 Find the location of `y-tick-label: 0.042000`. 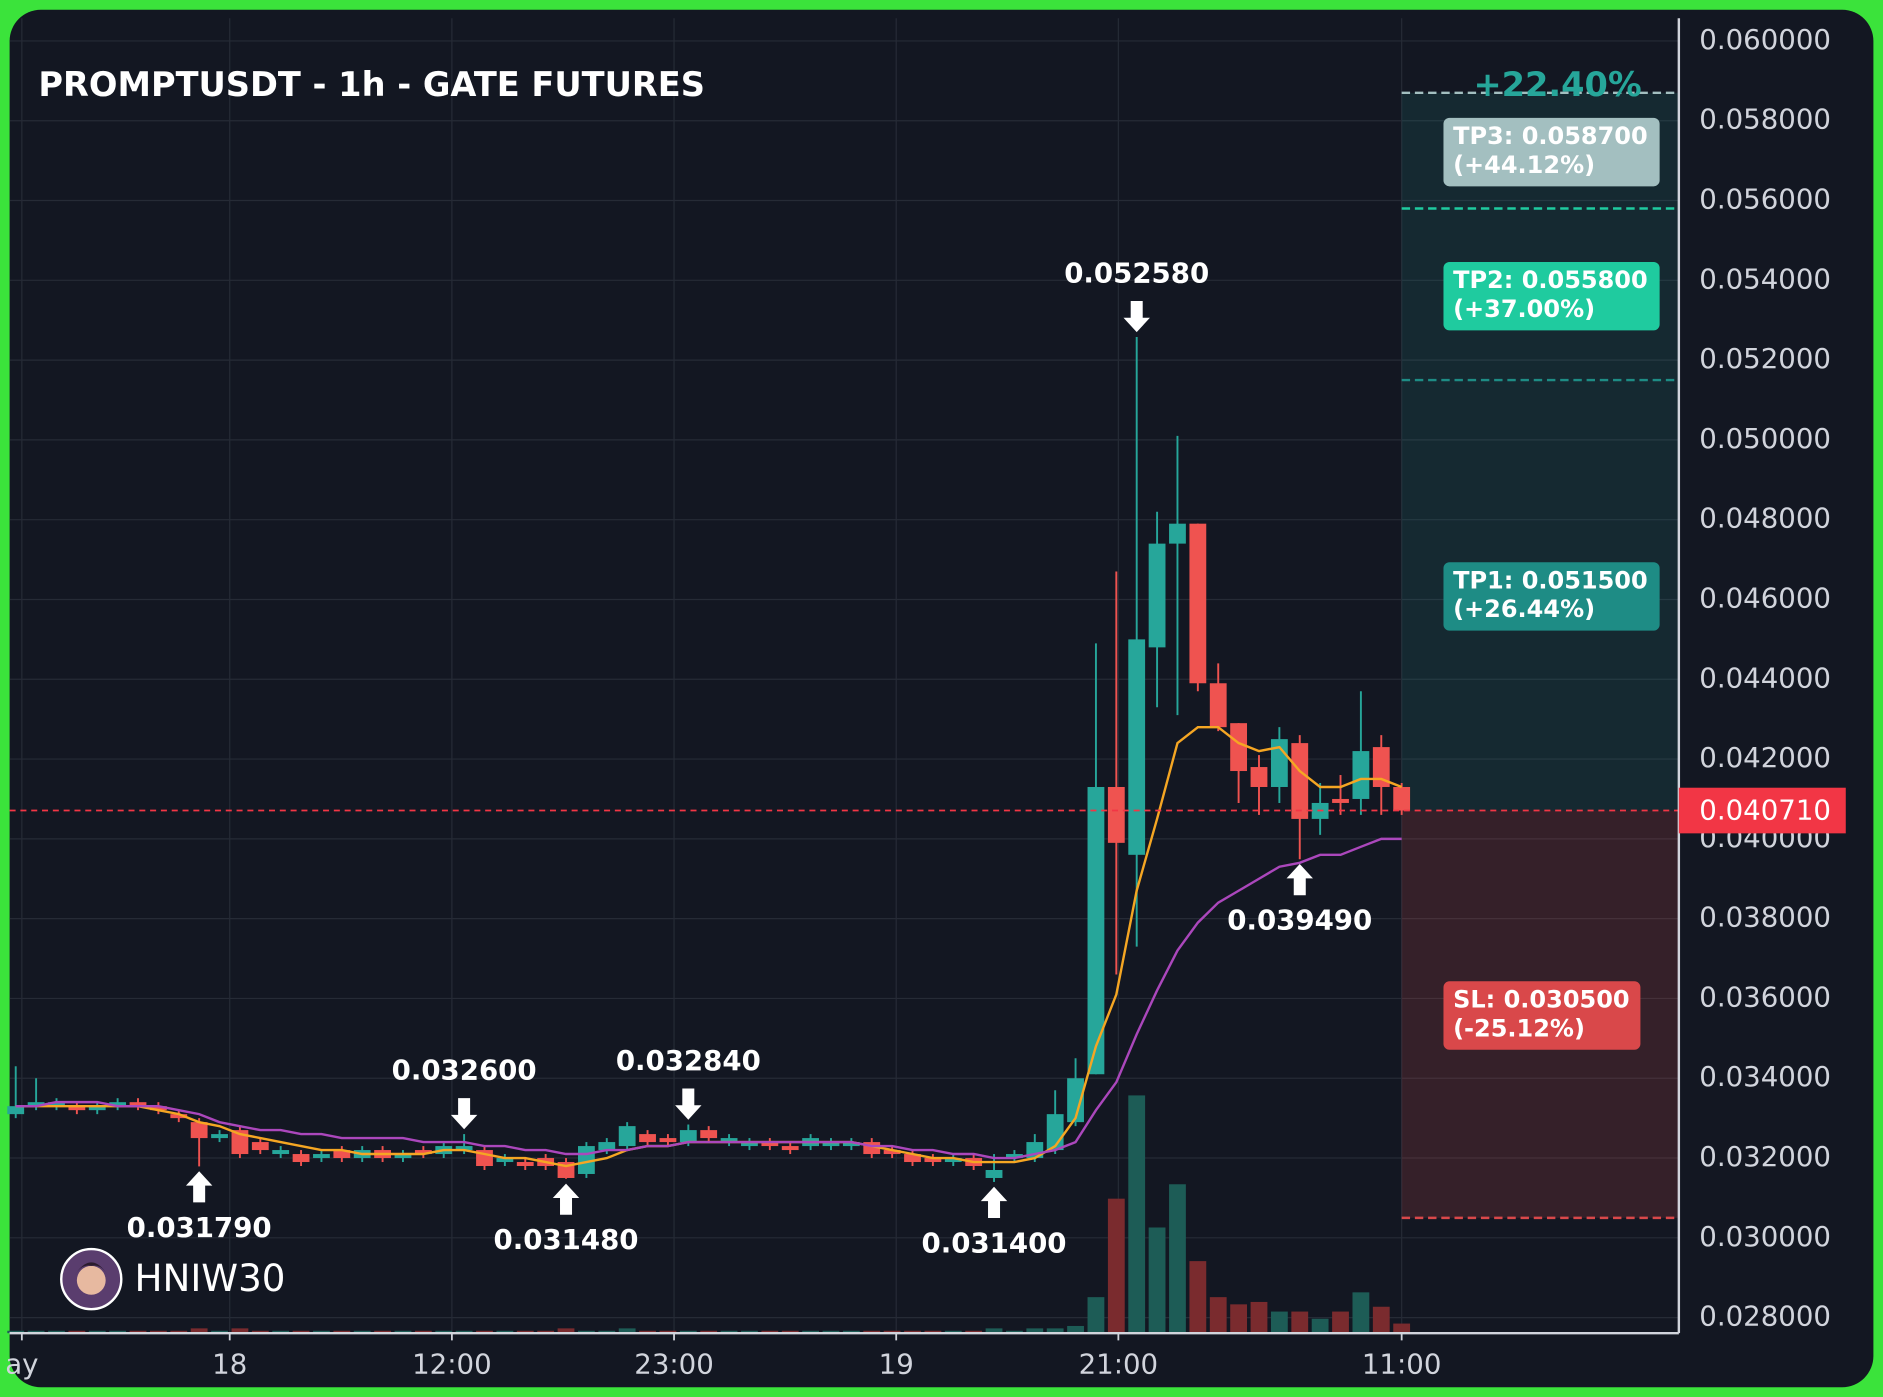

y-tick-label: 0.042000 is located at coordinates (1765, 757).